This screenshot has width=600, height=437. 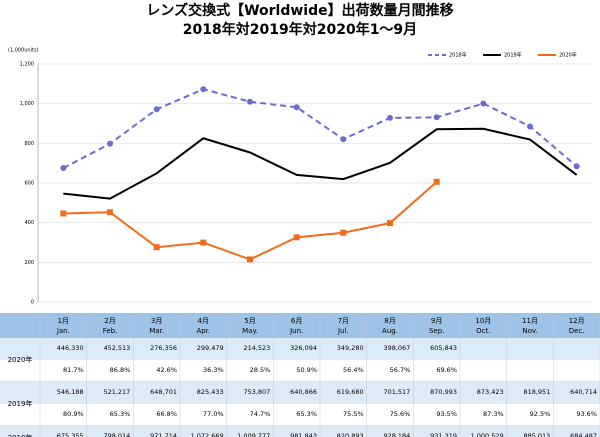 What do you see at coordinates (27, 104) in the screenshot?
I see `y-tick-label: 1,000` at bounding box center [27, 104].